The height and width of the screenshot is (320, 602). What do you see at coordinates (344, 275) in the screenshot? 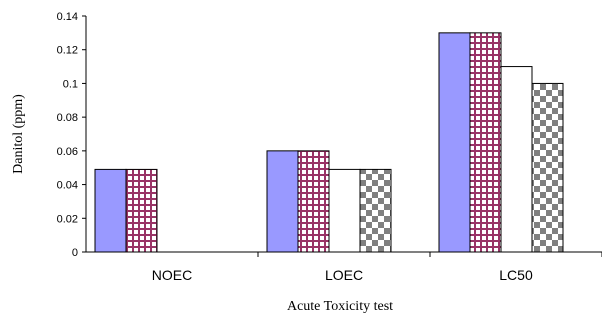
I see `x-category-label: LOEC` at bounding box center [344, 275].